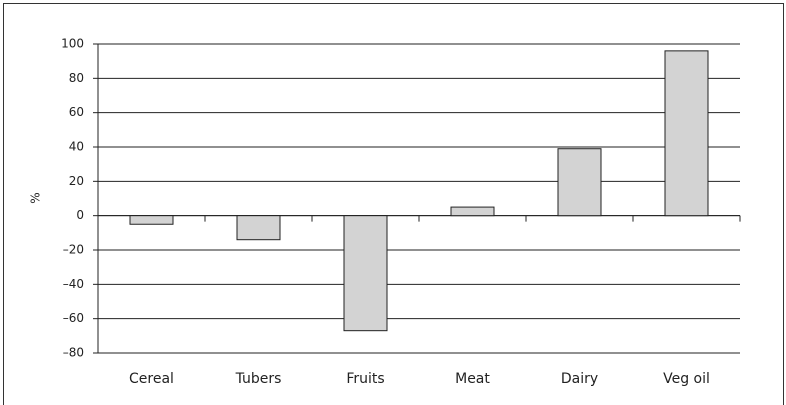 This screenshot has width=786, height=405. Describe the element at coordinates (472, 379) in the screenshot. I see `x-tick-label: Meat` at that location.